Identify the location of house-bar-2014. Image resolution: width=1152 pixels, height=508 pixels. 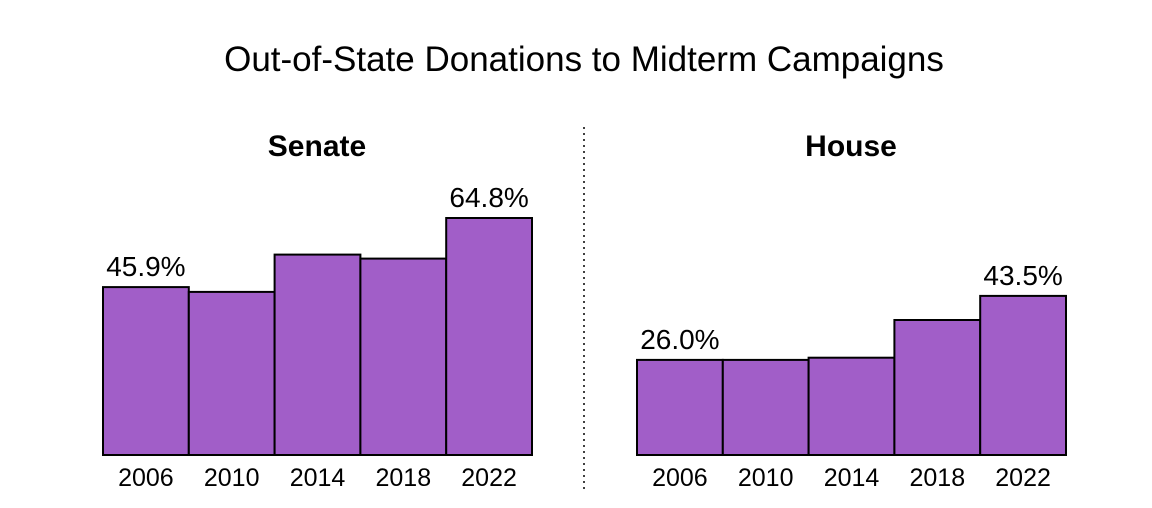
(851, 406).